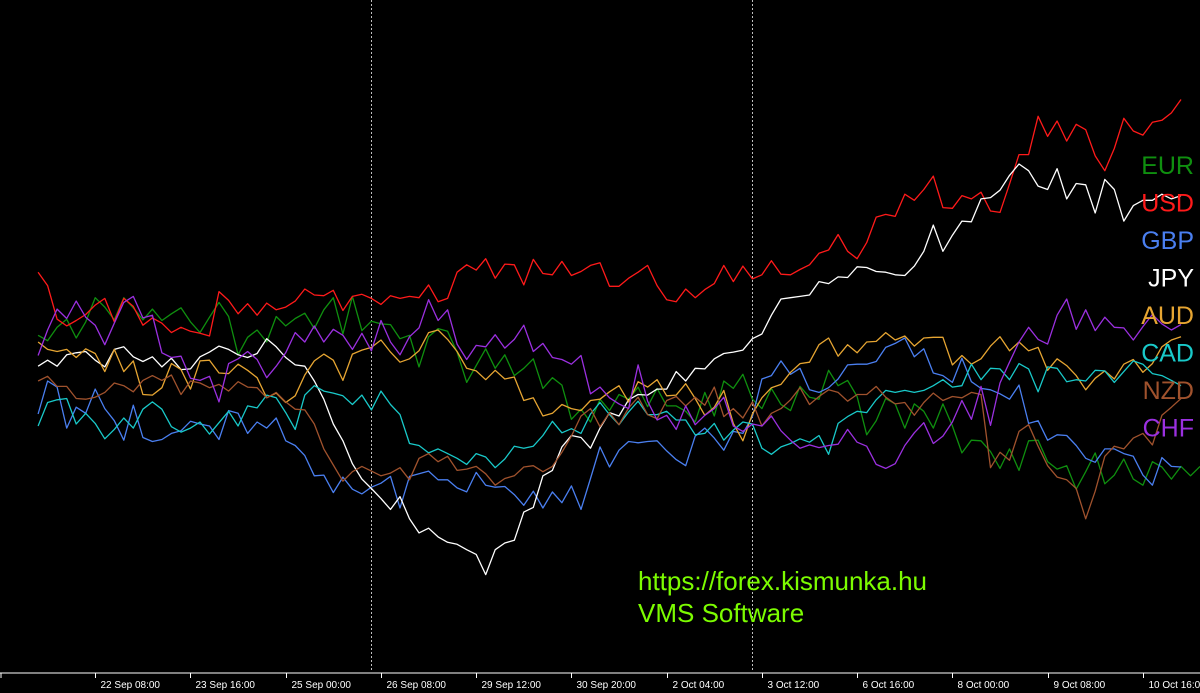 Image resolution: width=1200 pixels, height=693 pixels. I want to click on x-tick-label-5: 29 Sep 12:00, so click(512, 685).